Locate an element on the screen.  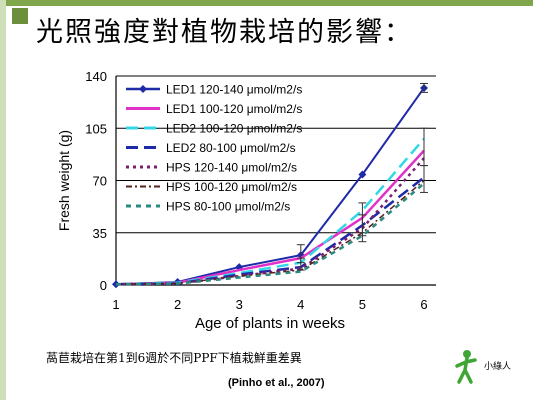
title-bullet-box is located at coordinates (20, 16).